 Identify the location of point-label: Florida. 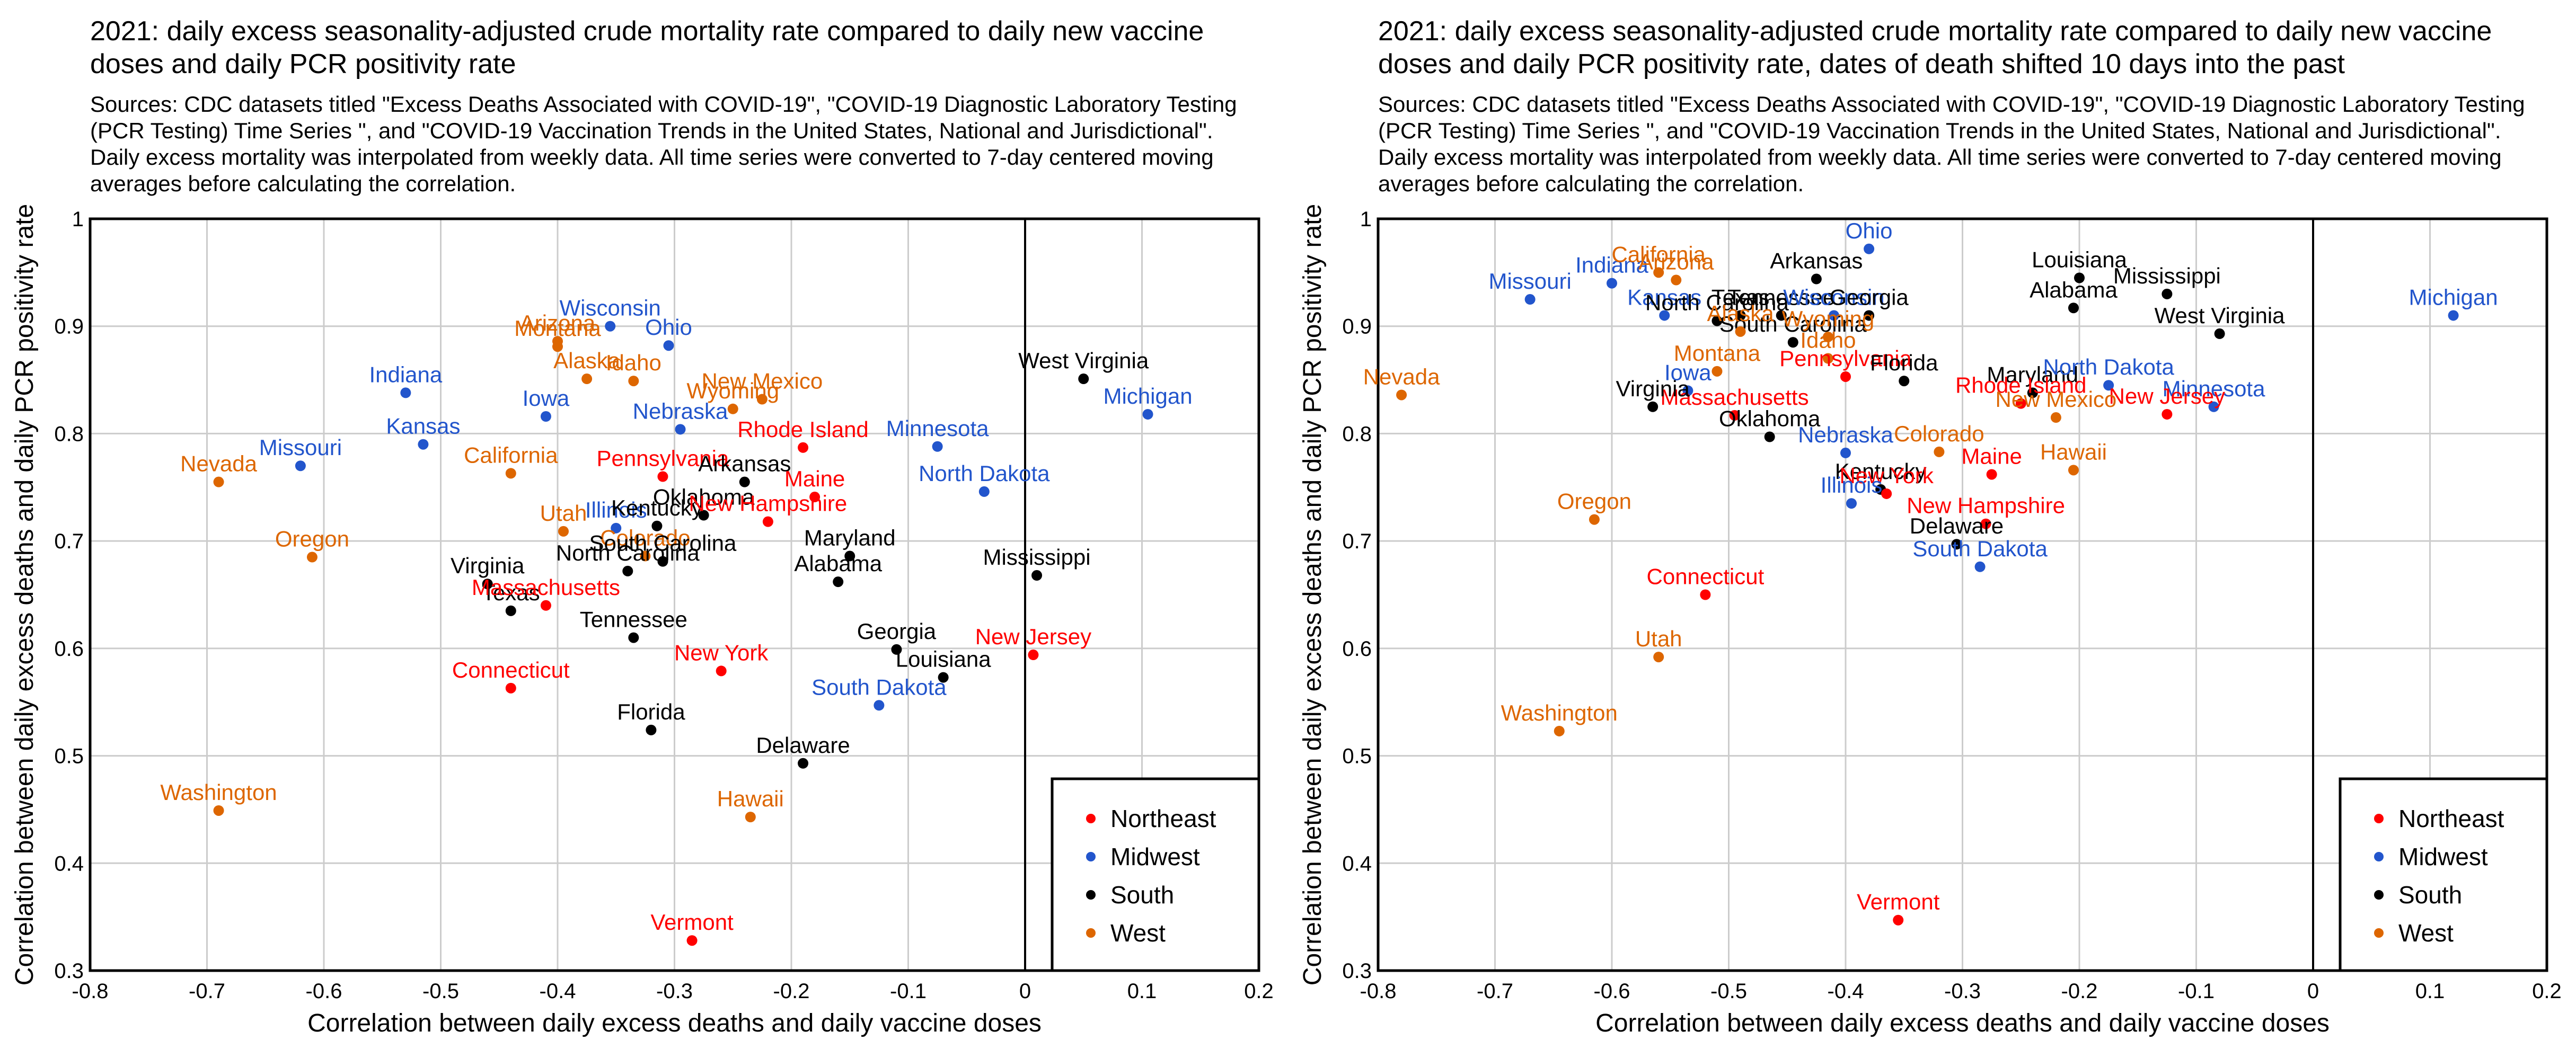
(651, 711).